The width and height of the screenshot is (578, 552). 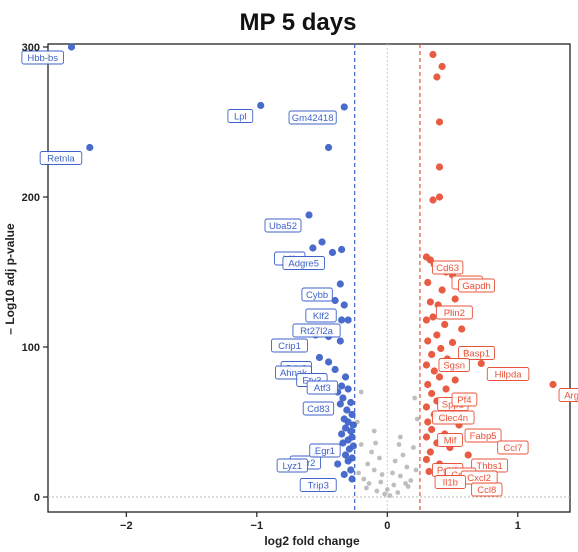 I want to click on gene-label-text: Sgsn, so click(x=454, y=366).